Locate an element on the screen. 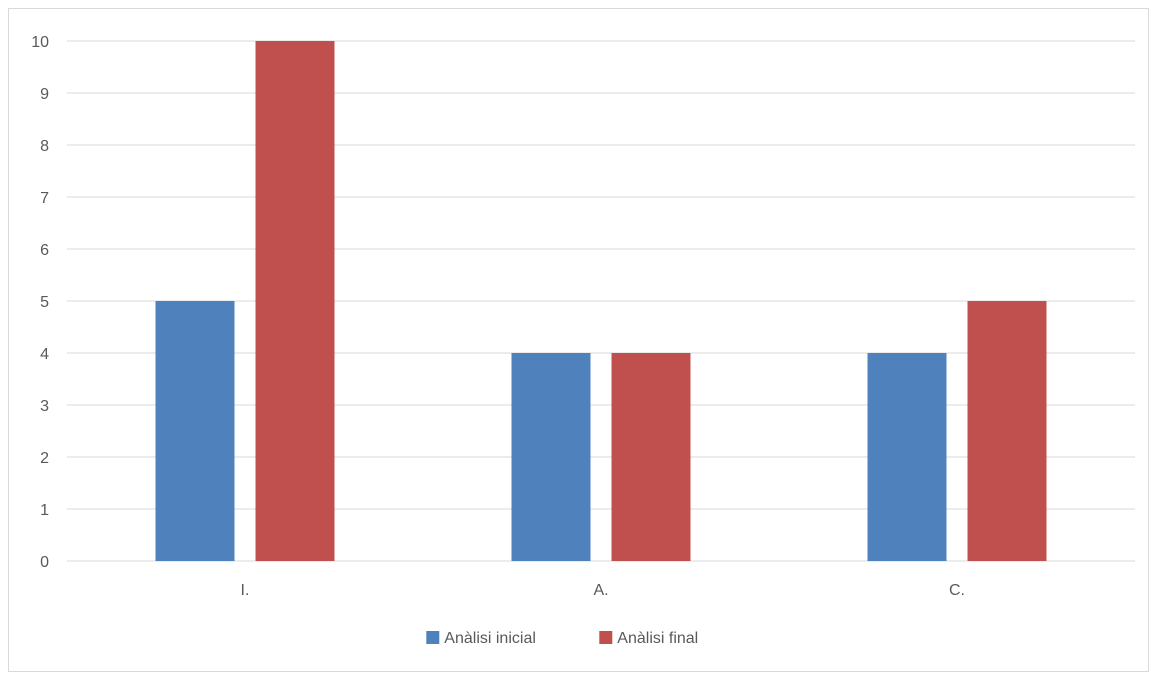  legend-label: Anàlisi final is located at coordinates (657, 638).